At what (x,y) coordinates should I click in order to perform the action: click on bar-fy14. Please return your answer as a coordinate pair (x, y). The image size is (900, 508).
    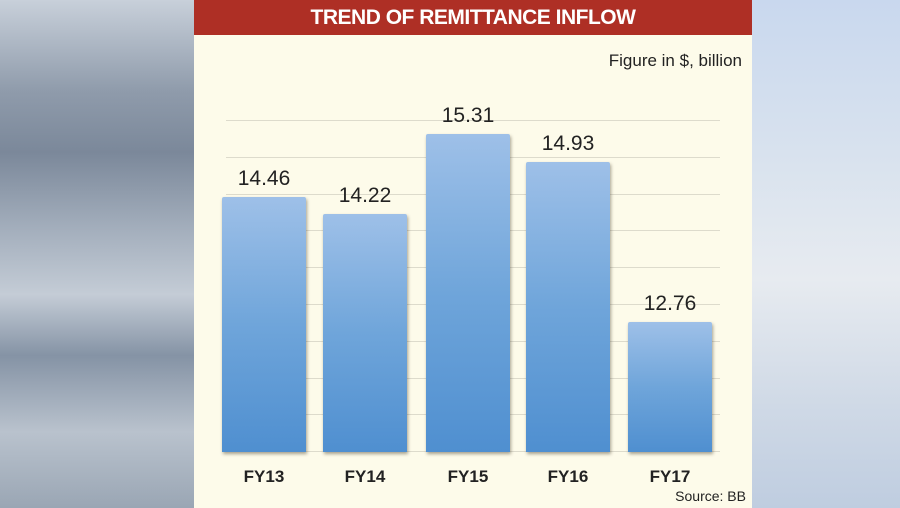
    Looking at the image, I should click on (365, 333).